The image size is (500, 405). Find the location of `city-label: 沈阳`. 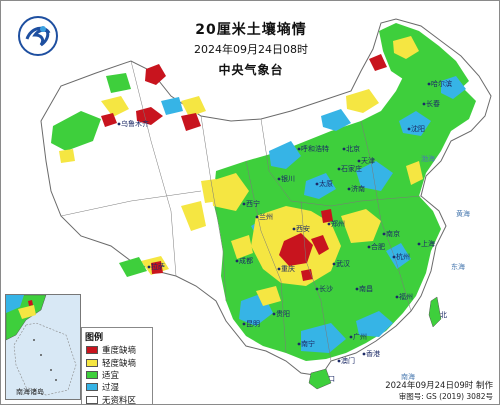

city-label: 沈阳 is located at coordinates (418, 128).